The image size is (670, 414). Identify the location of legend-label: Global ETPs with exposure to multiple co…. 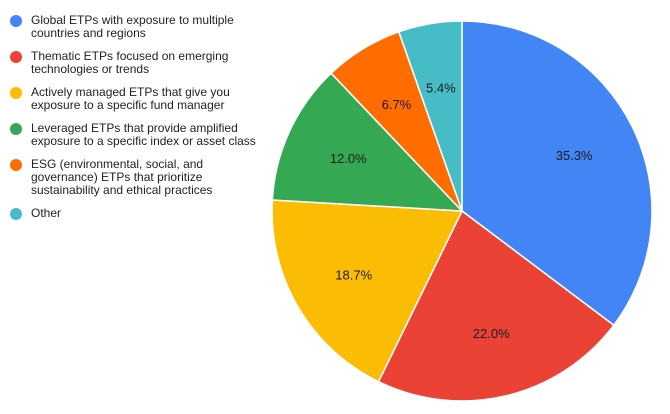
(132, 26).